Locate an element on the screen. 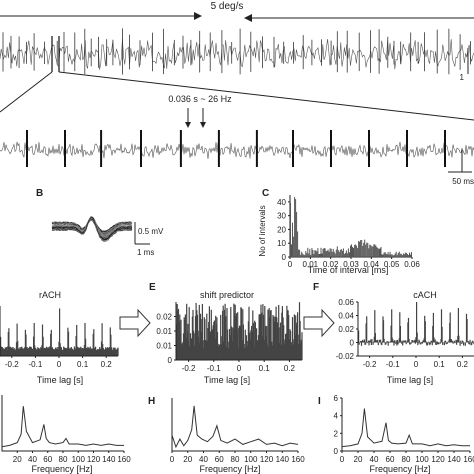 The image size is (474, 474). panel-g-spectrum: 20 40 60 80 100 120 140 160 Frequency [Hz] is located at coordinates (66, 434).